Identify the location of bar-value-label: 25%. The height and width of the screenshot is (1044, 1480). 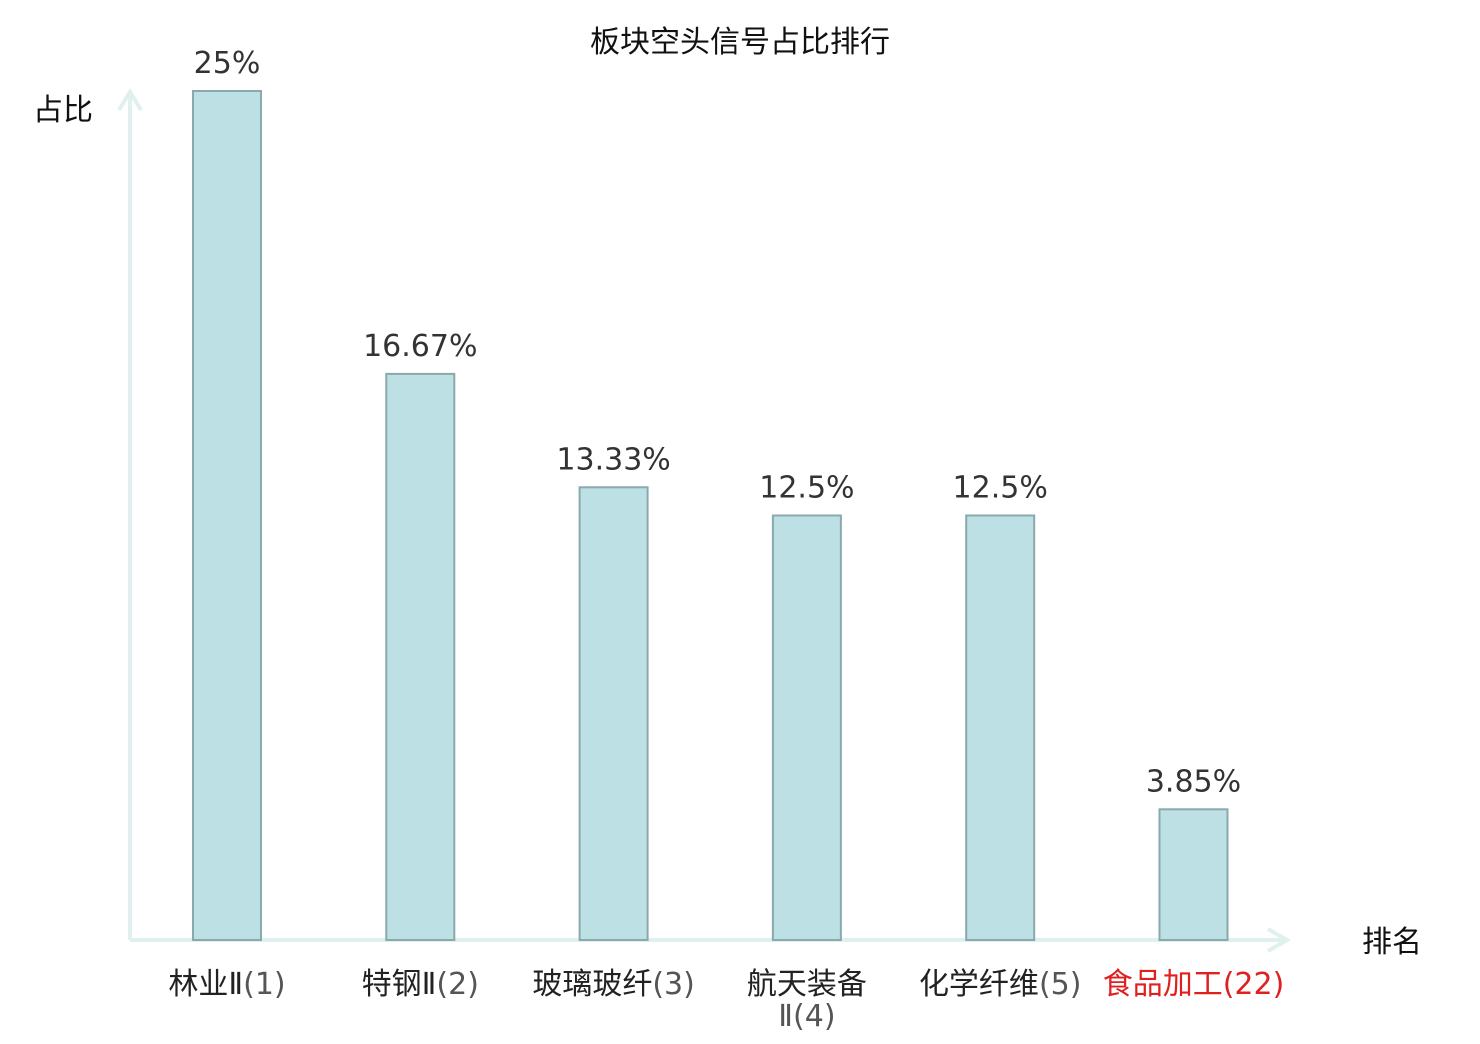
(227, 63).